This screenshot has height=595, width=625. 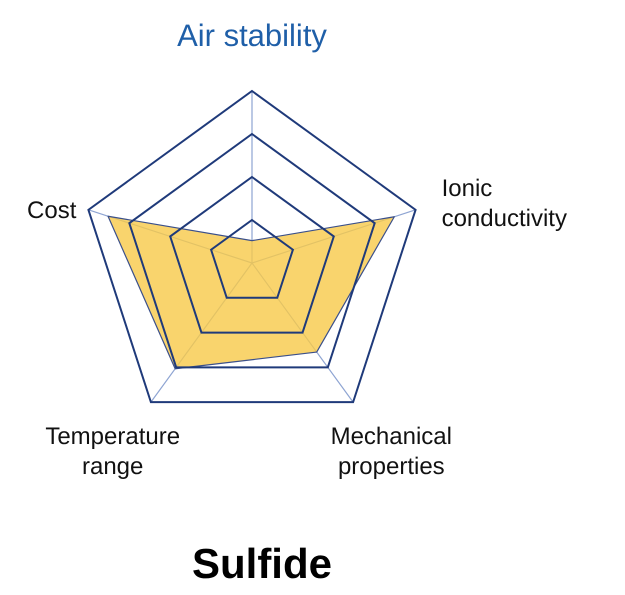 What do you see at coordinates (504, 203) in the screenshot?
I see `spoke-label: Ionic conductivity` at bounding box center [504, 203].